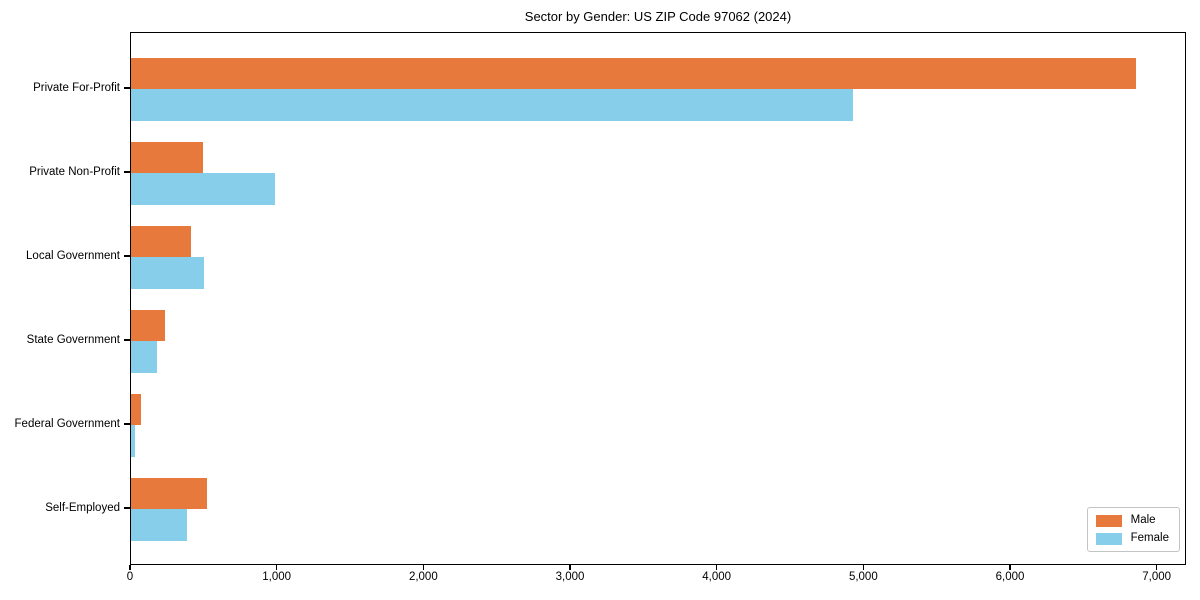 This screenshot has height=600, width=1200. I want to click on y-tick-label-federal-government: Federal Government, so click(67, 424).